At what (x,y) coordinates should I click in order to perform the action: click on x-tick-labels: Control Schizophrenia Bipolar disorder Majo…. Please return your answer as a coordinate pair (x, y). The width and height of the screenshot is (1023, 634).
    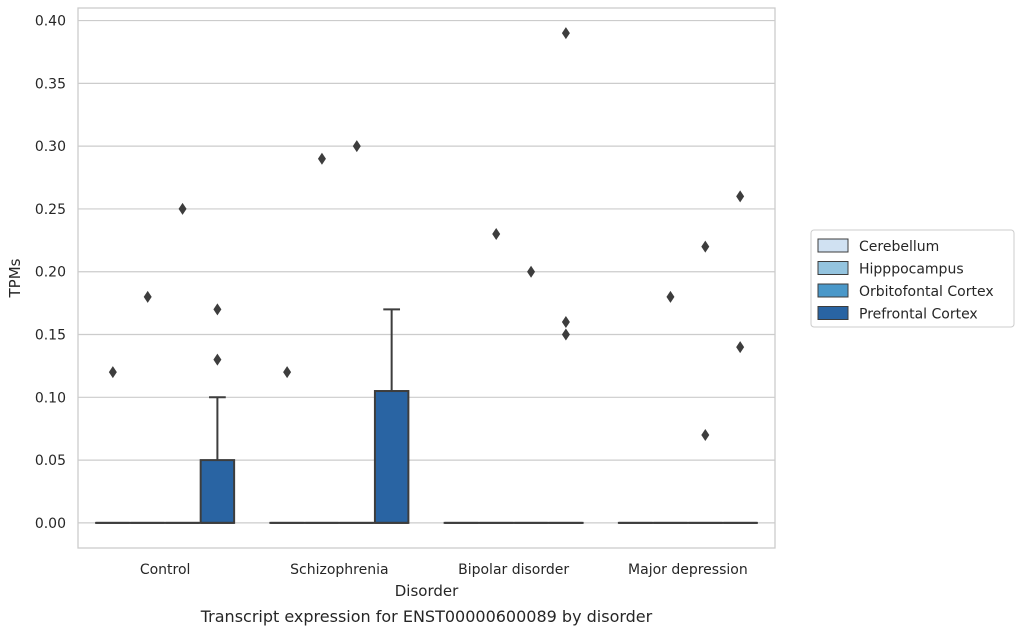
    Looking at the image, I should click on (444, 570).